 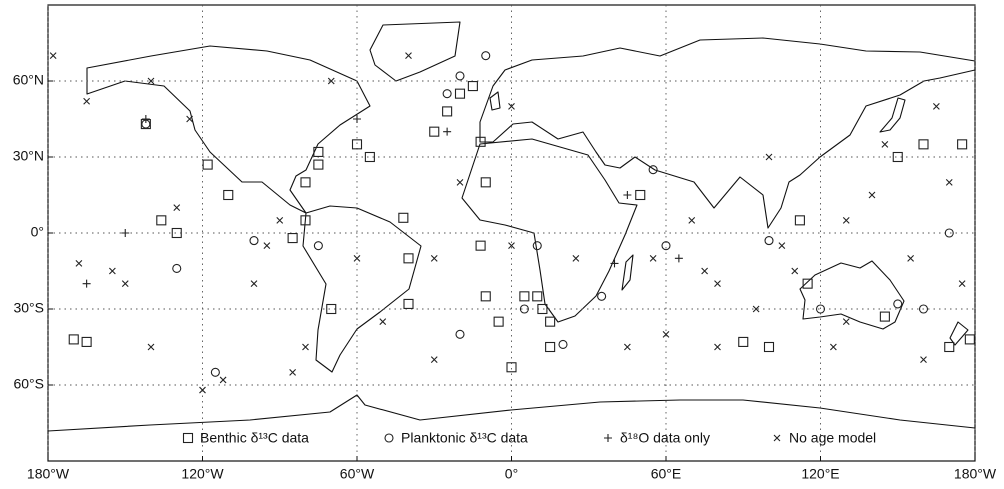 I want to click on x-tick-label: 120°E, so click(x=820, y=474).